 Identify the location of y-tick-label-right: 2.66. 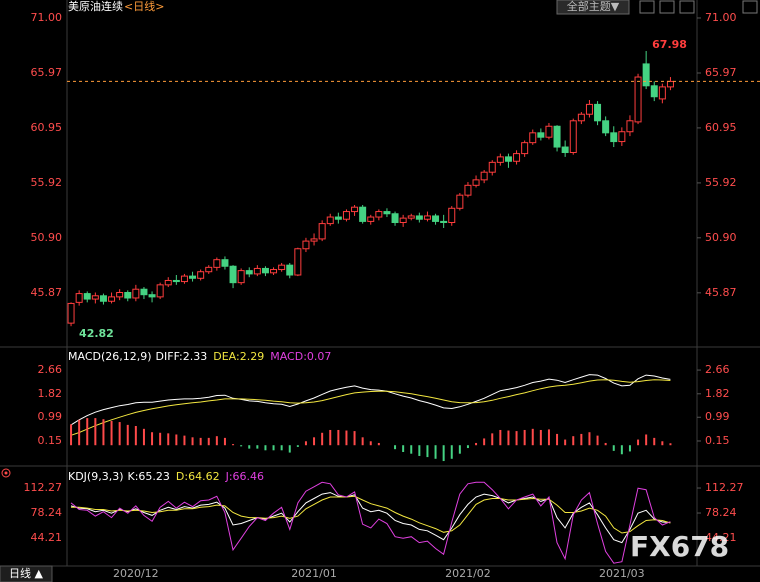
(717, 369).